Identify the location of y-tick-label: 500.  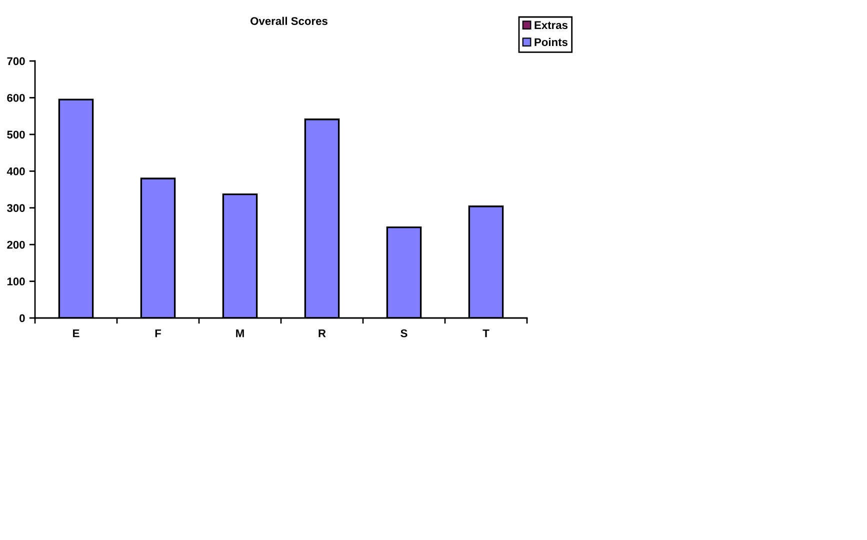
(16, 134).